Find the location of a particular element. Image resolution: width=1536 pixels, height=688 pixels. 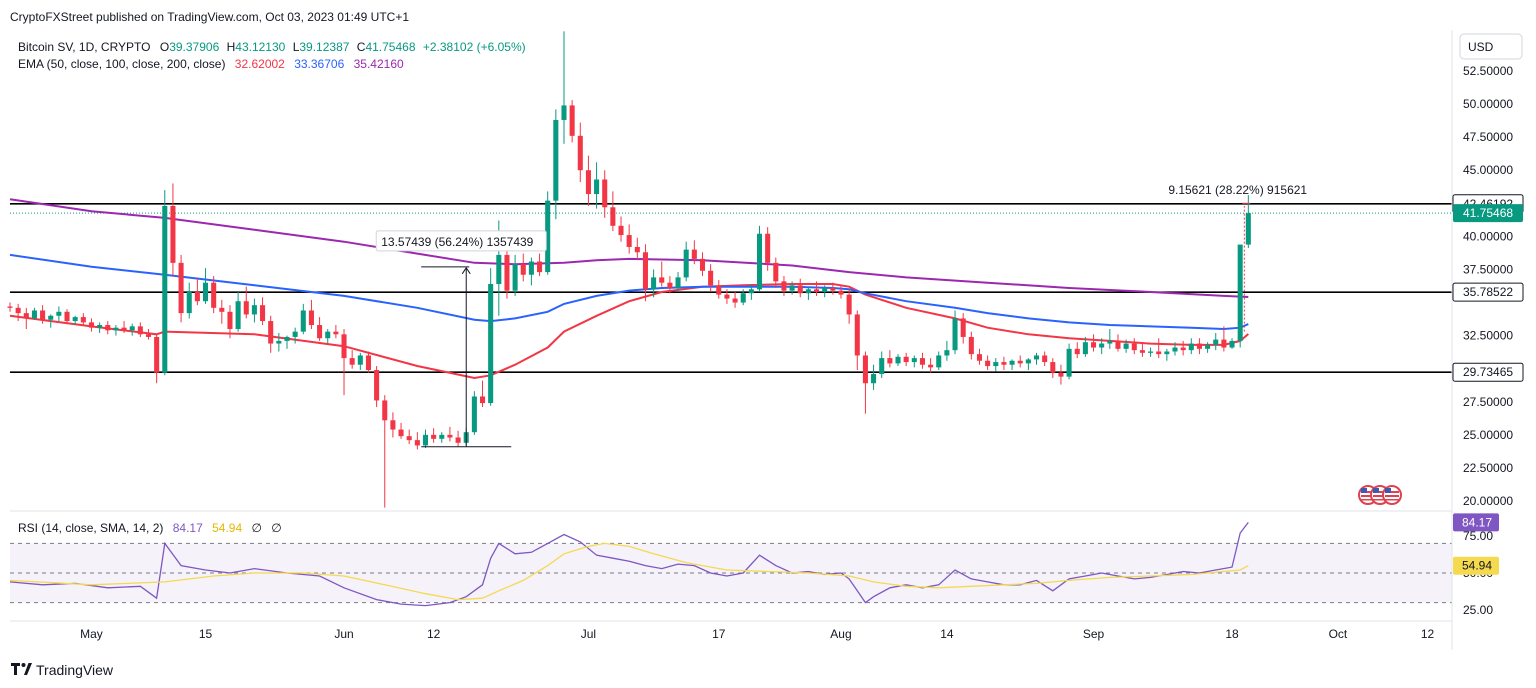

rsi-sma-line is located at coordinates (629, 571).